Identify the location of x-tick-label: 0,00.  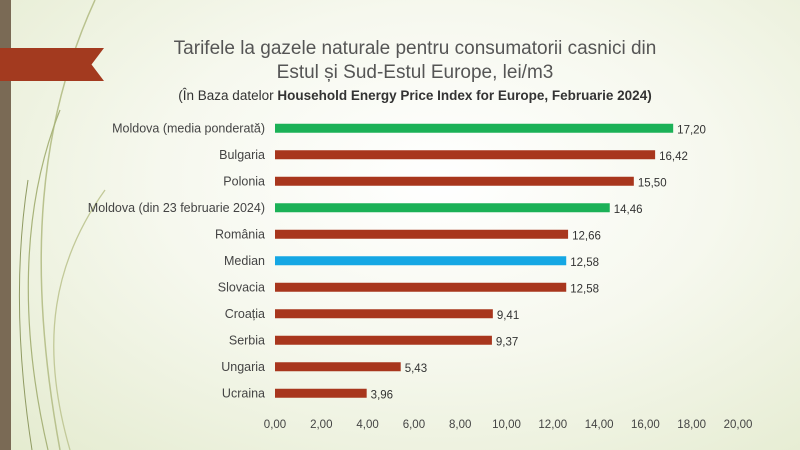
(275, 425).